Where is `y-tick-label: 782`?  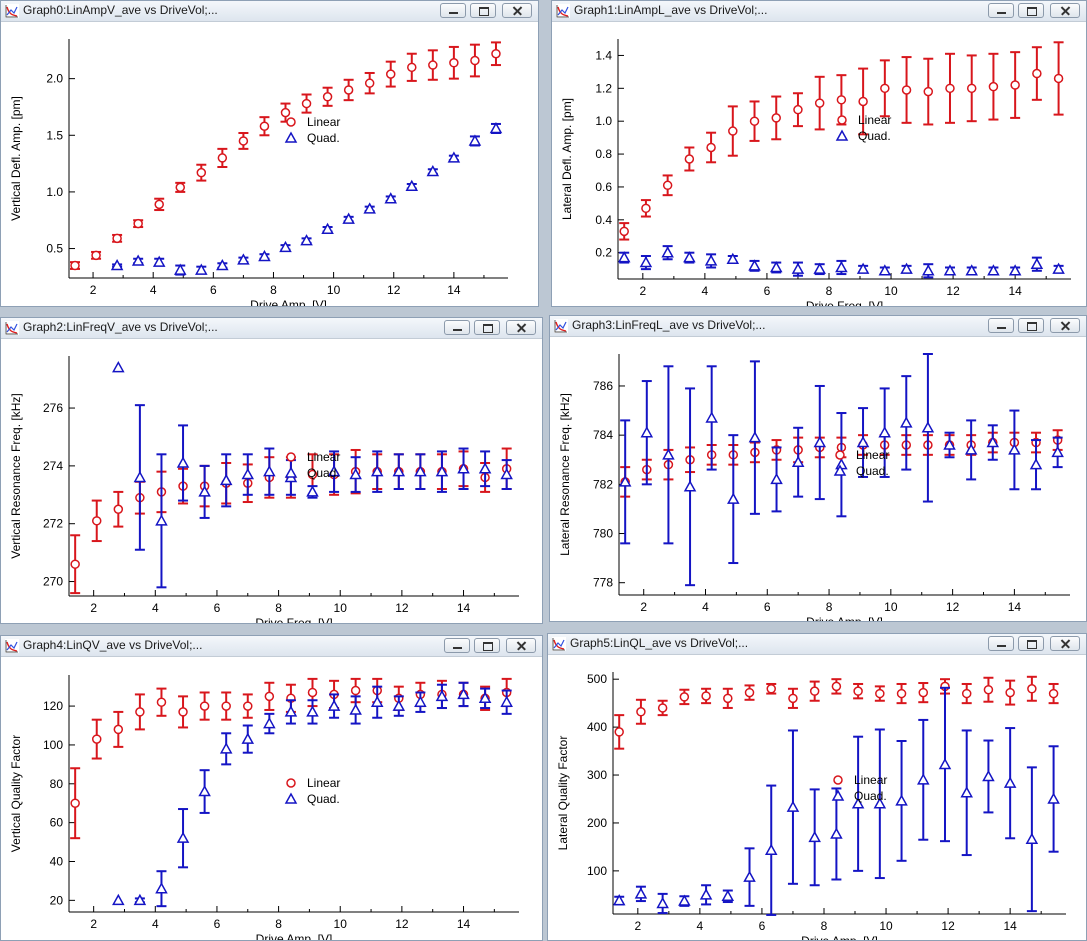 y-tick-label: 782 is located at coordinates (603, 484).